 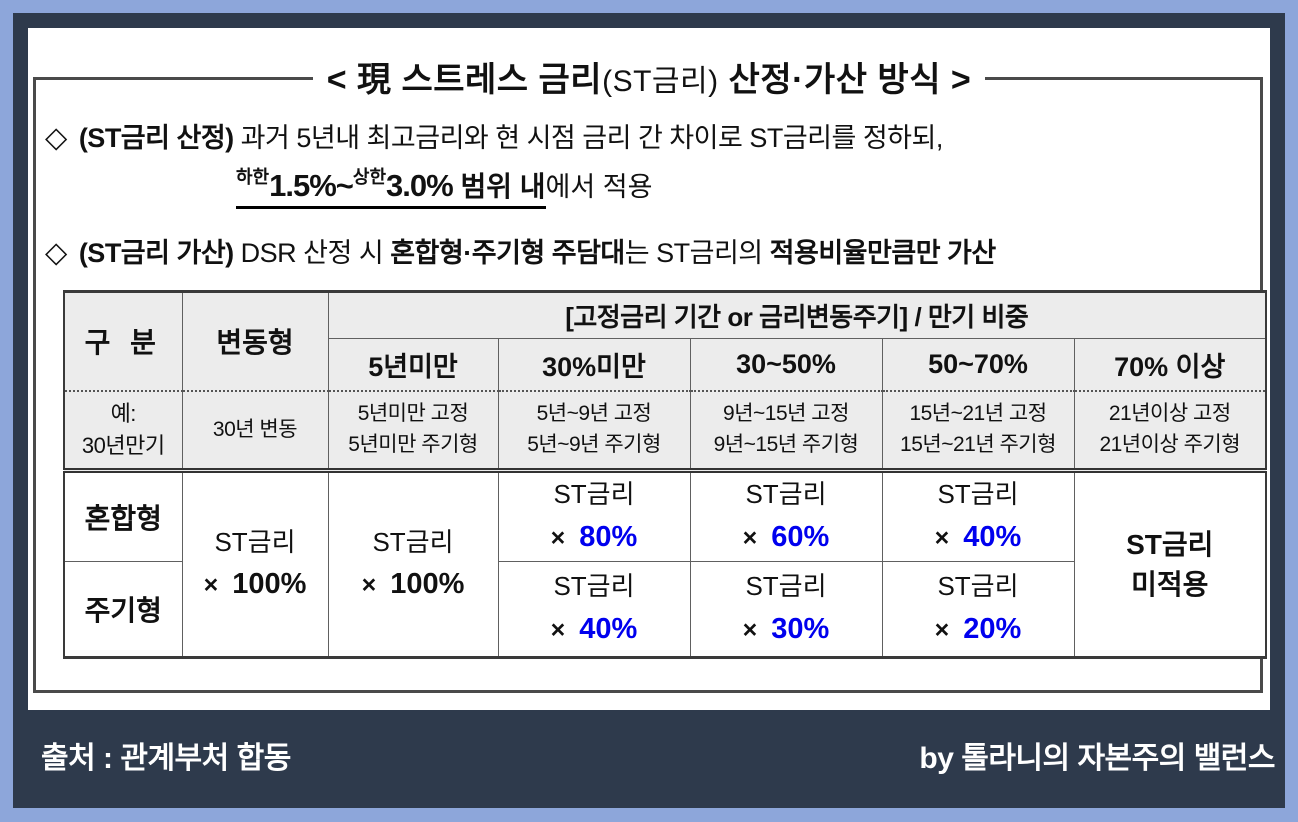 I want to click on cell-mixed-80: ST금리 × 80%, so click(x=594, y=516).